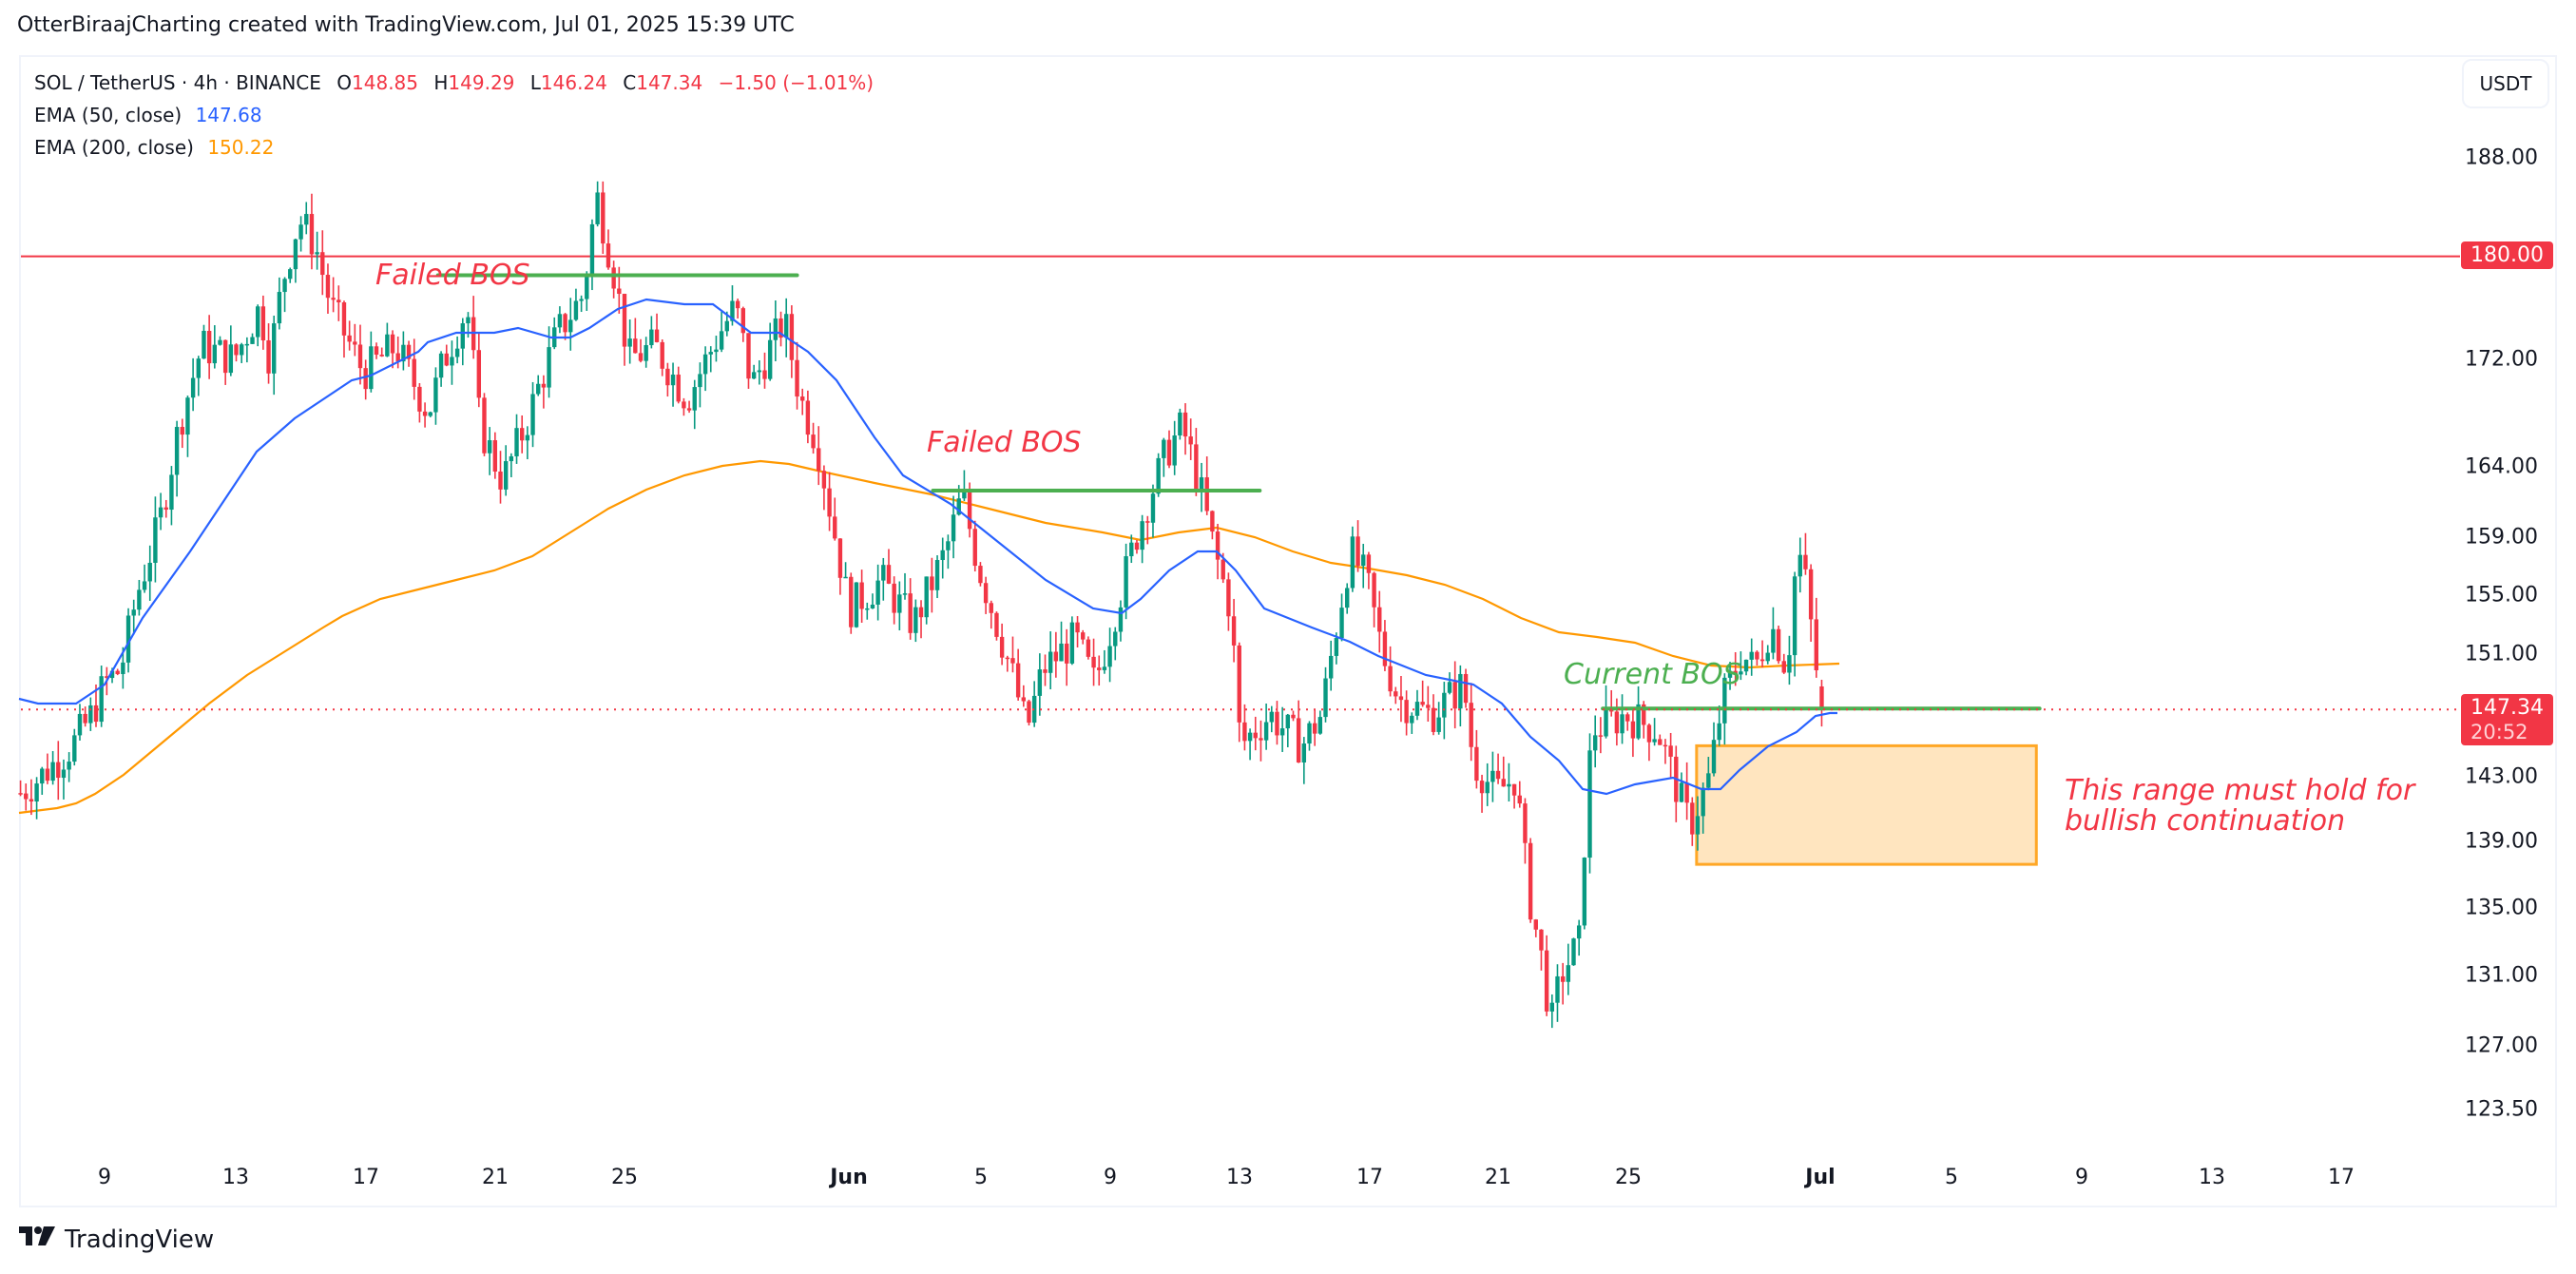 The image size is (2576, 1274). What do you see at coordinates (1005, 442) in the screenshot?
I see `failed-bos-label-2: Failed BOS` at bounding box center [1005, 442].